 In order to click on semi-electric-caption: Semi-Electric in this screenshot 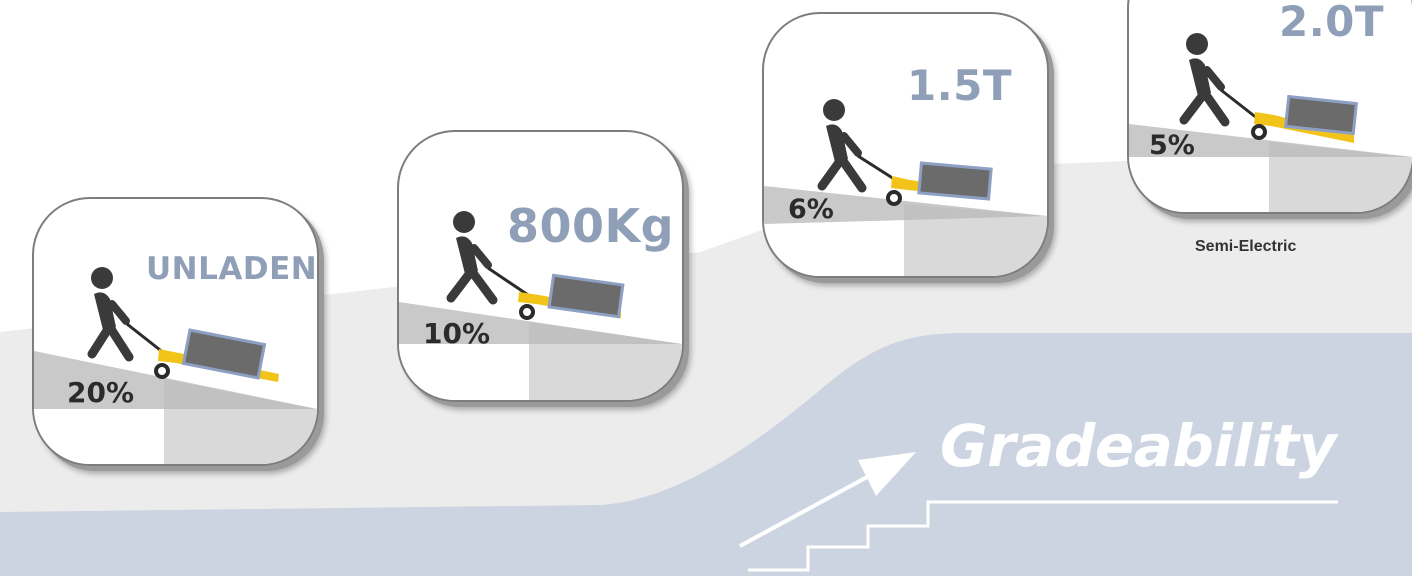, I will do `click(1246, 246)`.